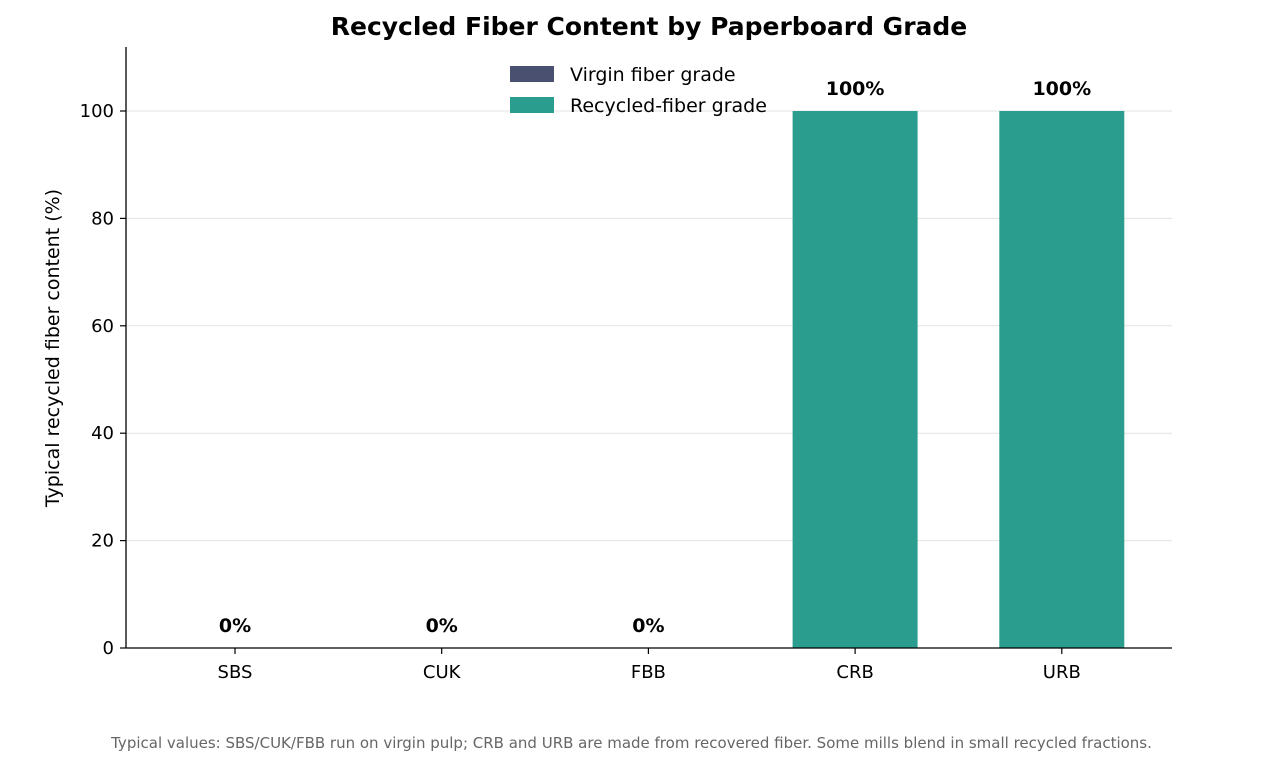 The width and height of the screenshot is (1263, 768). Describe the element at coordinates (442, 672) in the screenshot. I see `x-tick-label: CUK` at that location.